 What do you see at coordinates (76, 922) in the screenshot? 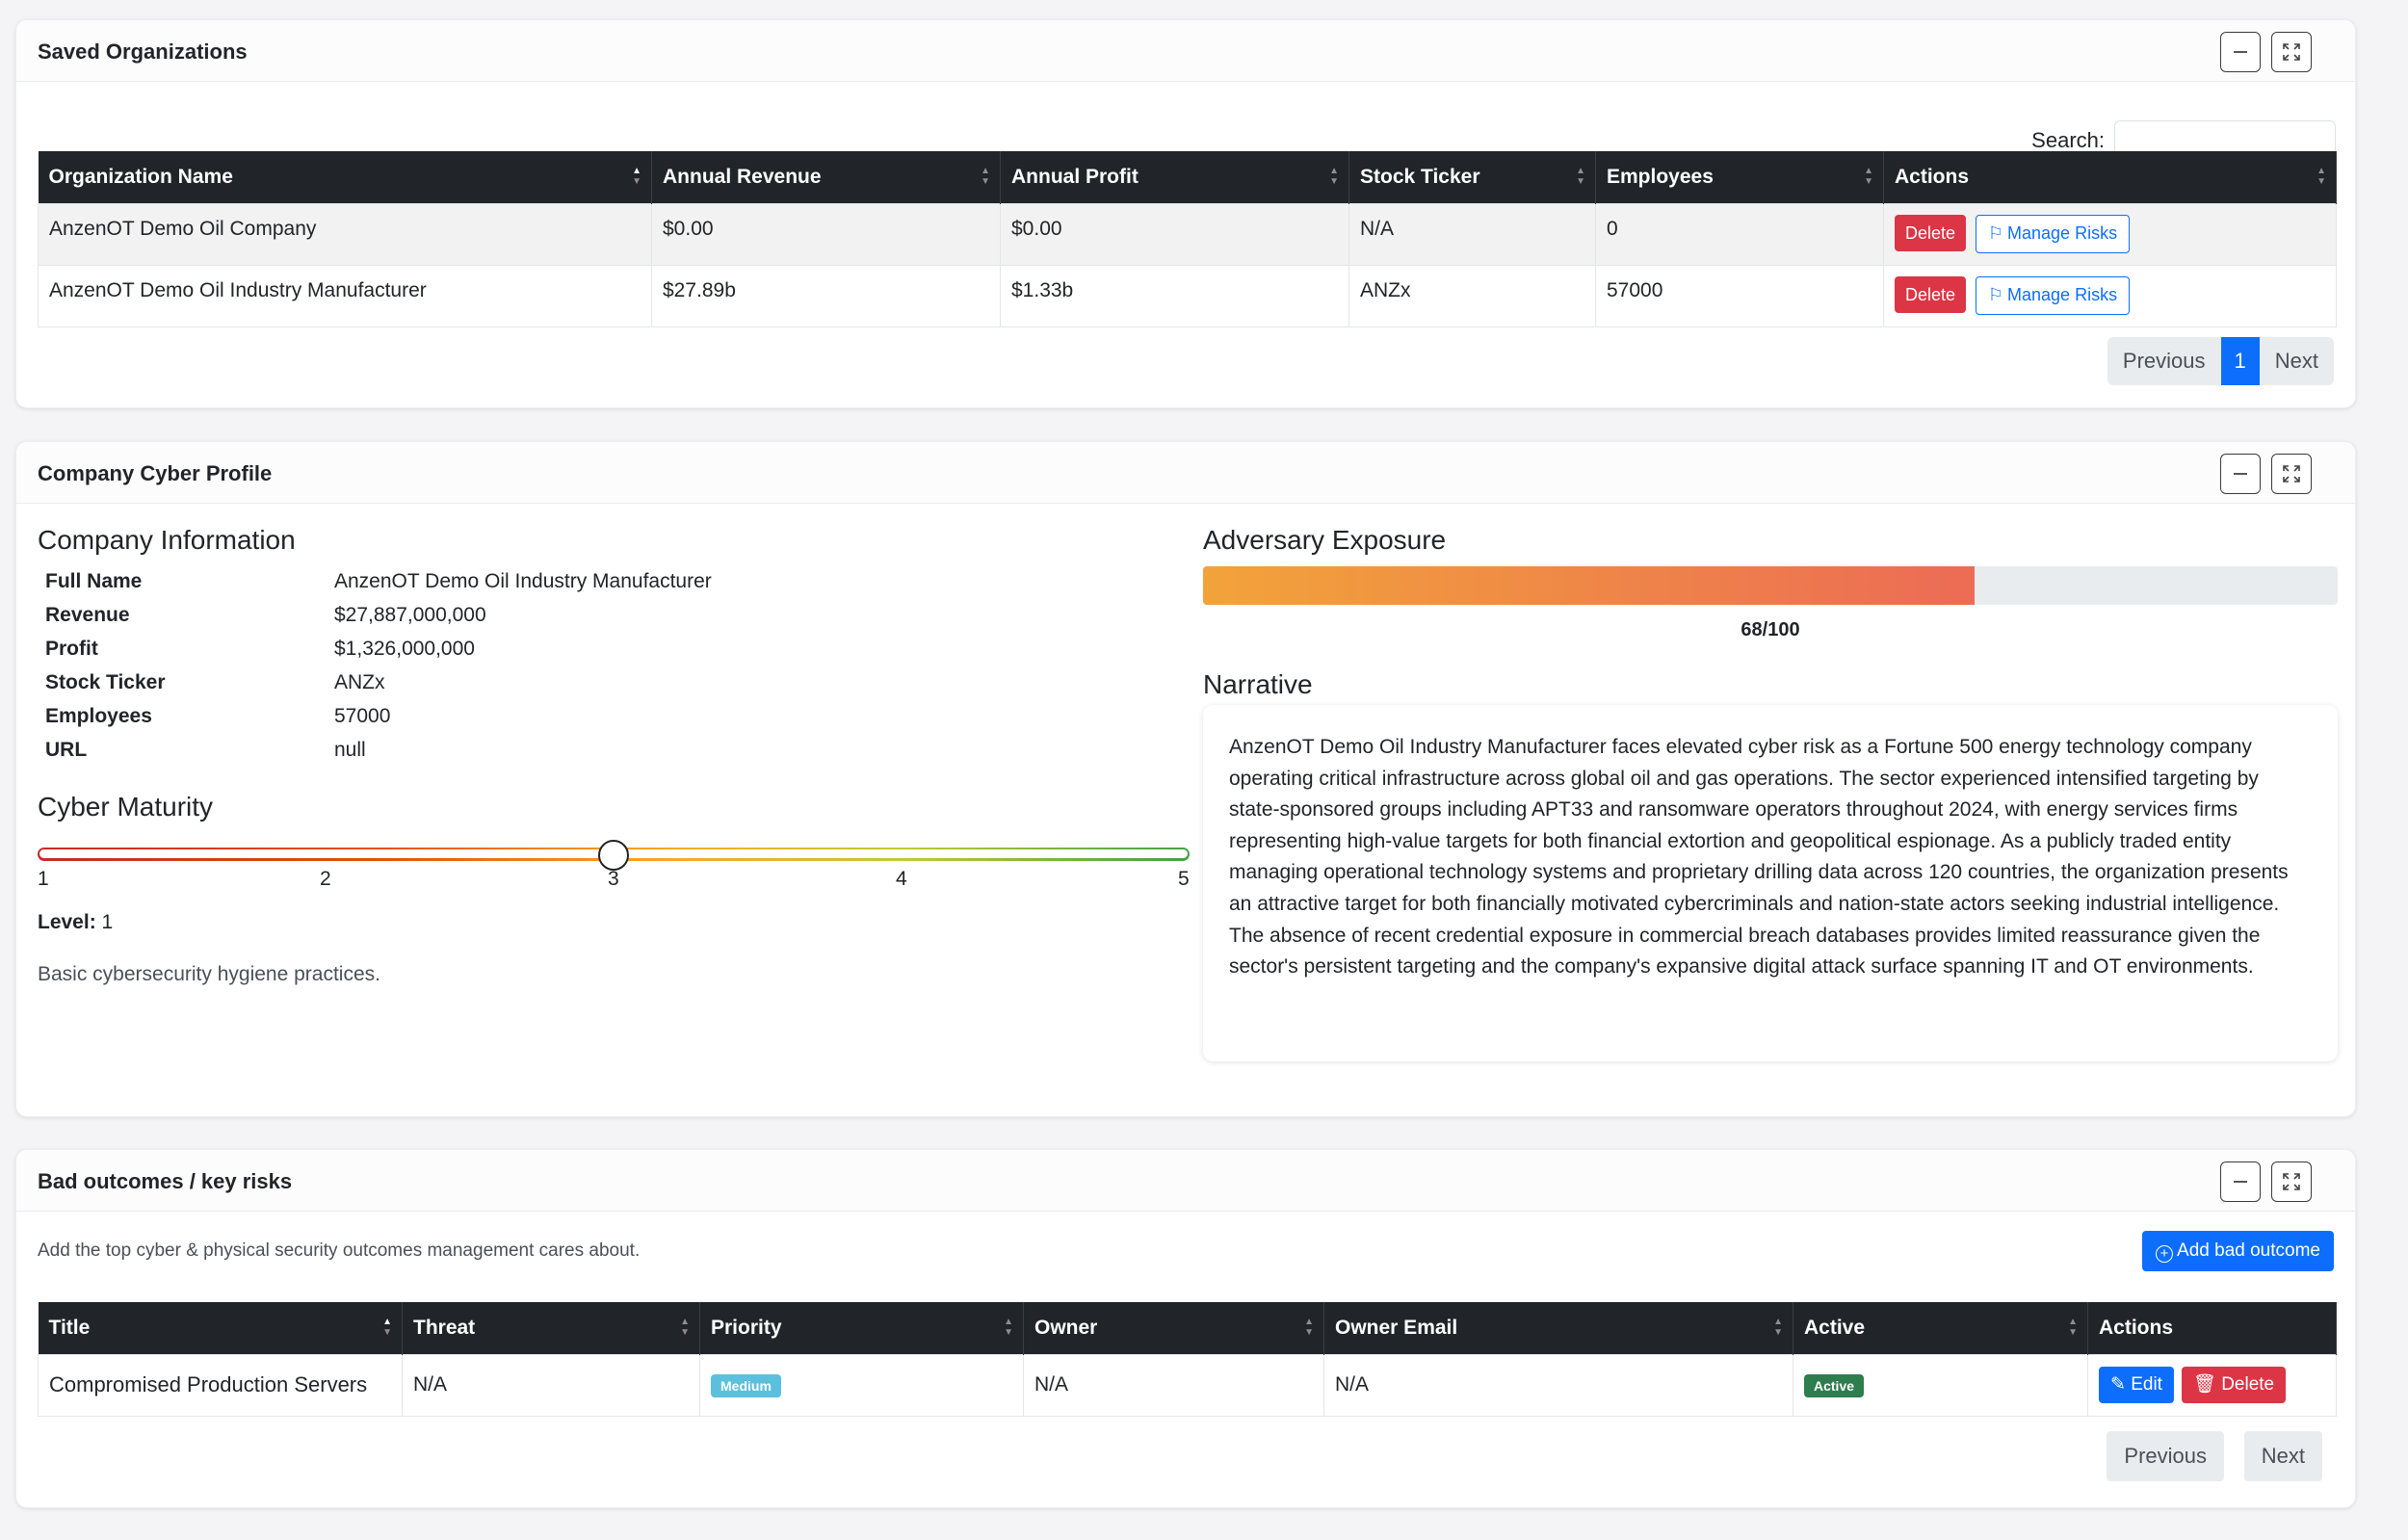
I see `maturity-level: Level: 1` at bounding box center [76, 922].